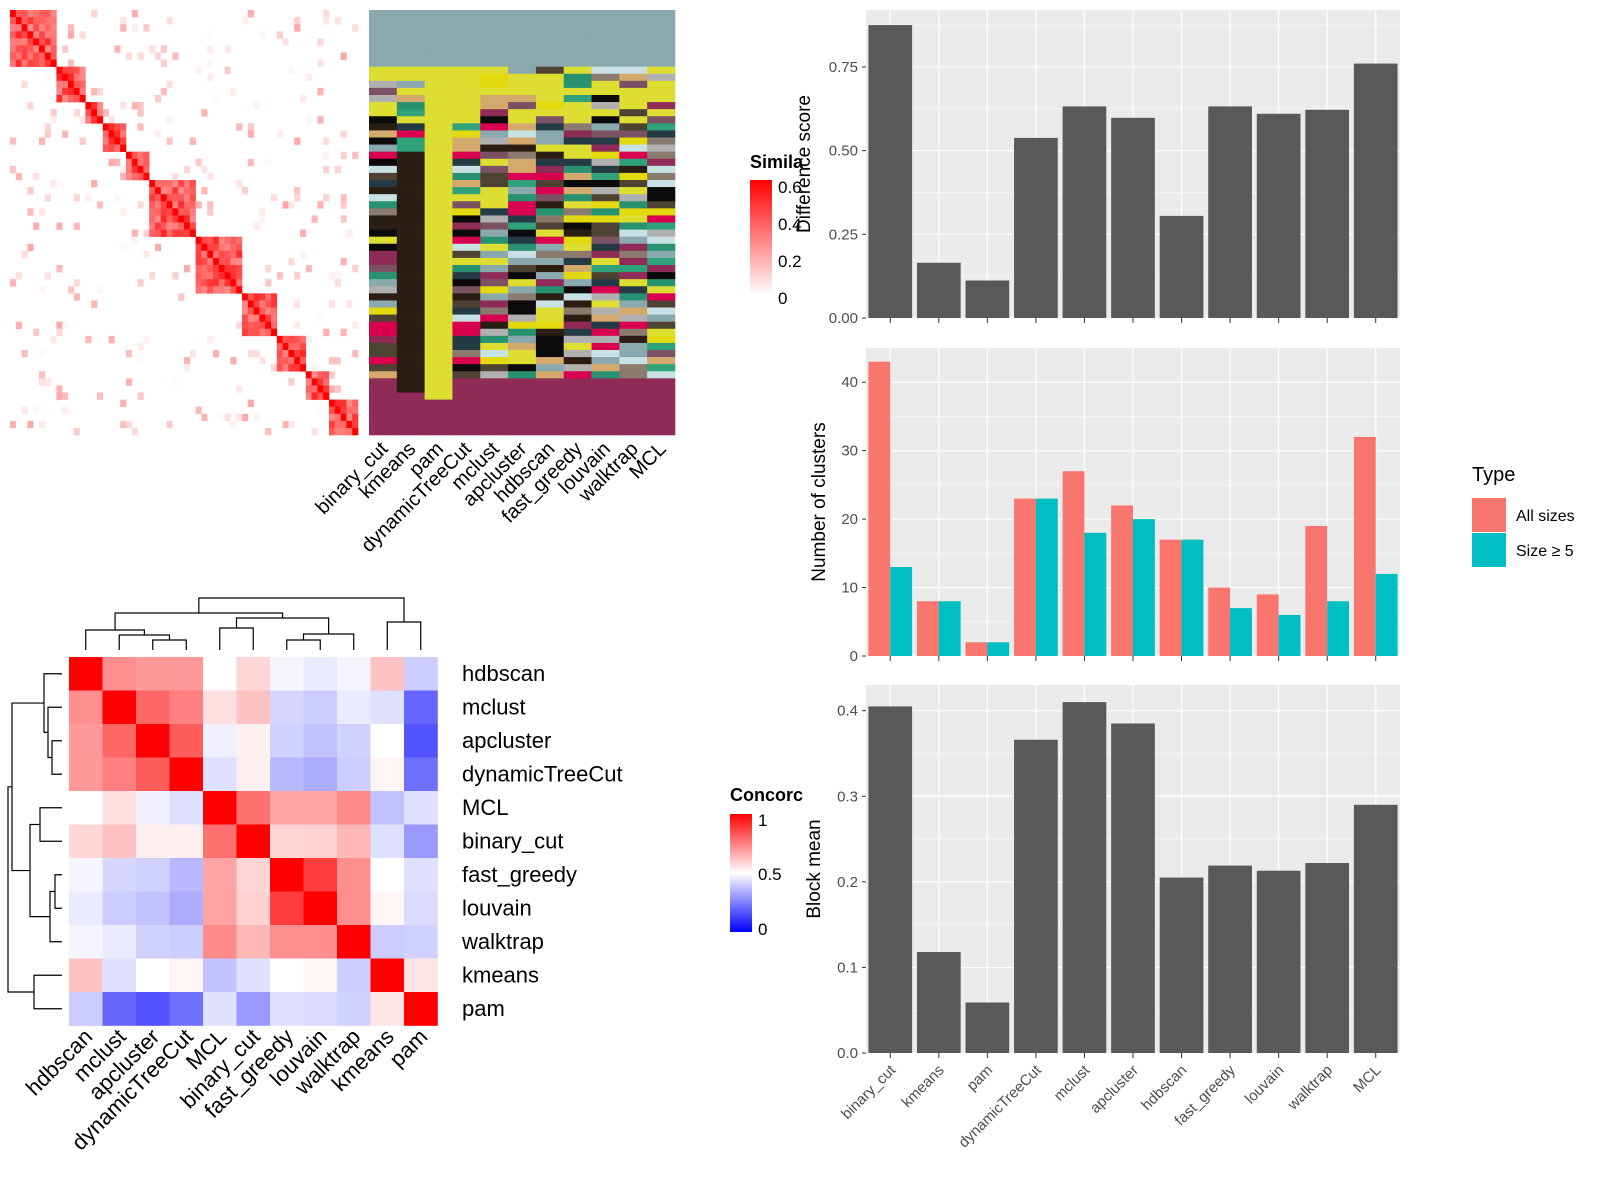 This screenshot has height=1200, width=1600. What do you see at coordinates (408, 1048) in the screenshot?
I see `concordance-column-label: pam` at bounding box center [408, 1048].